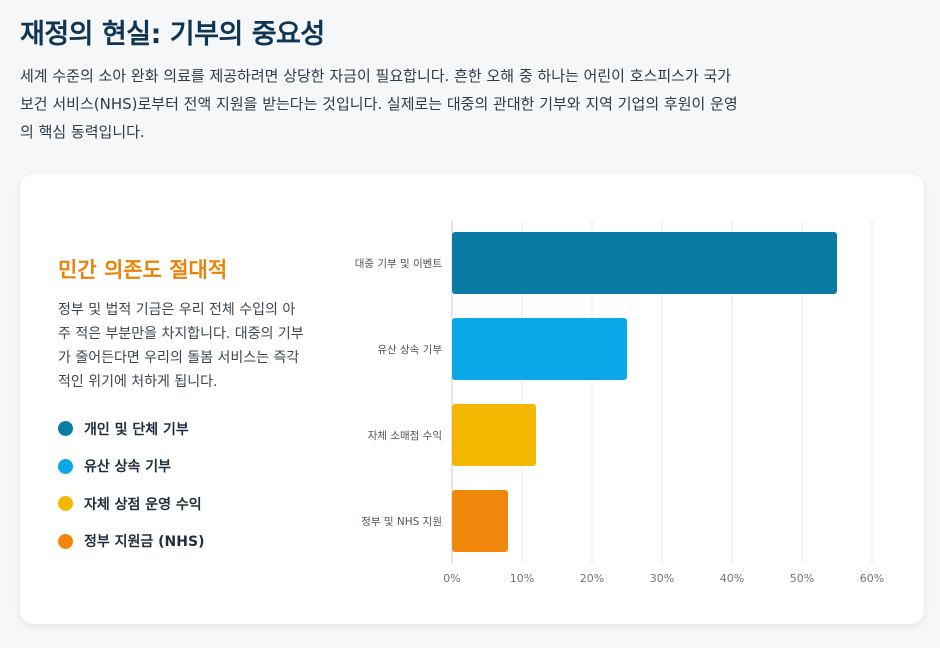 Image resolution: width=940 pixels, height=648 pixels. I want to click on x-tick-label: 0%, so click(451, 578).